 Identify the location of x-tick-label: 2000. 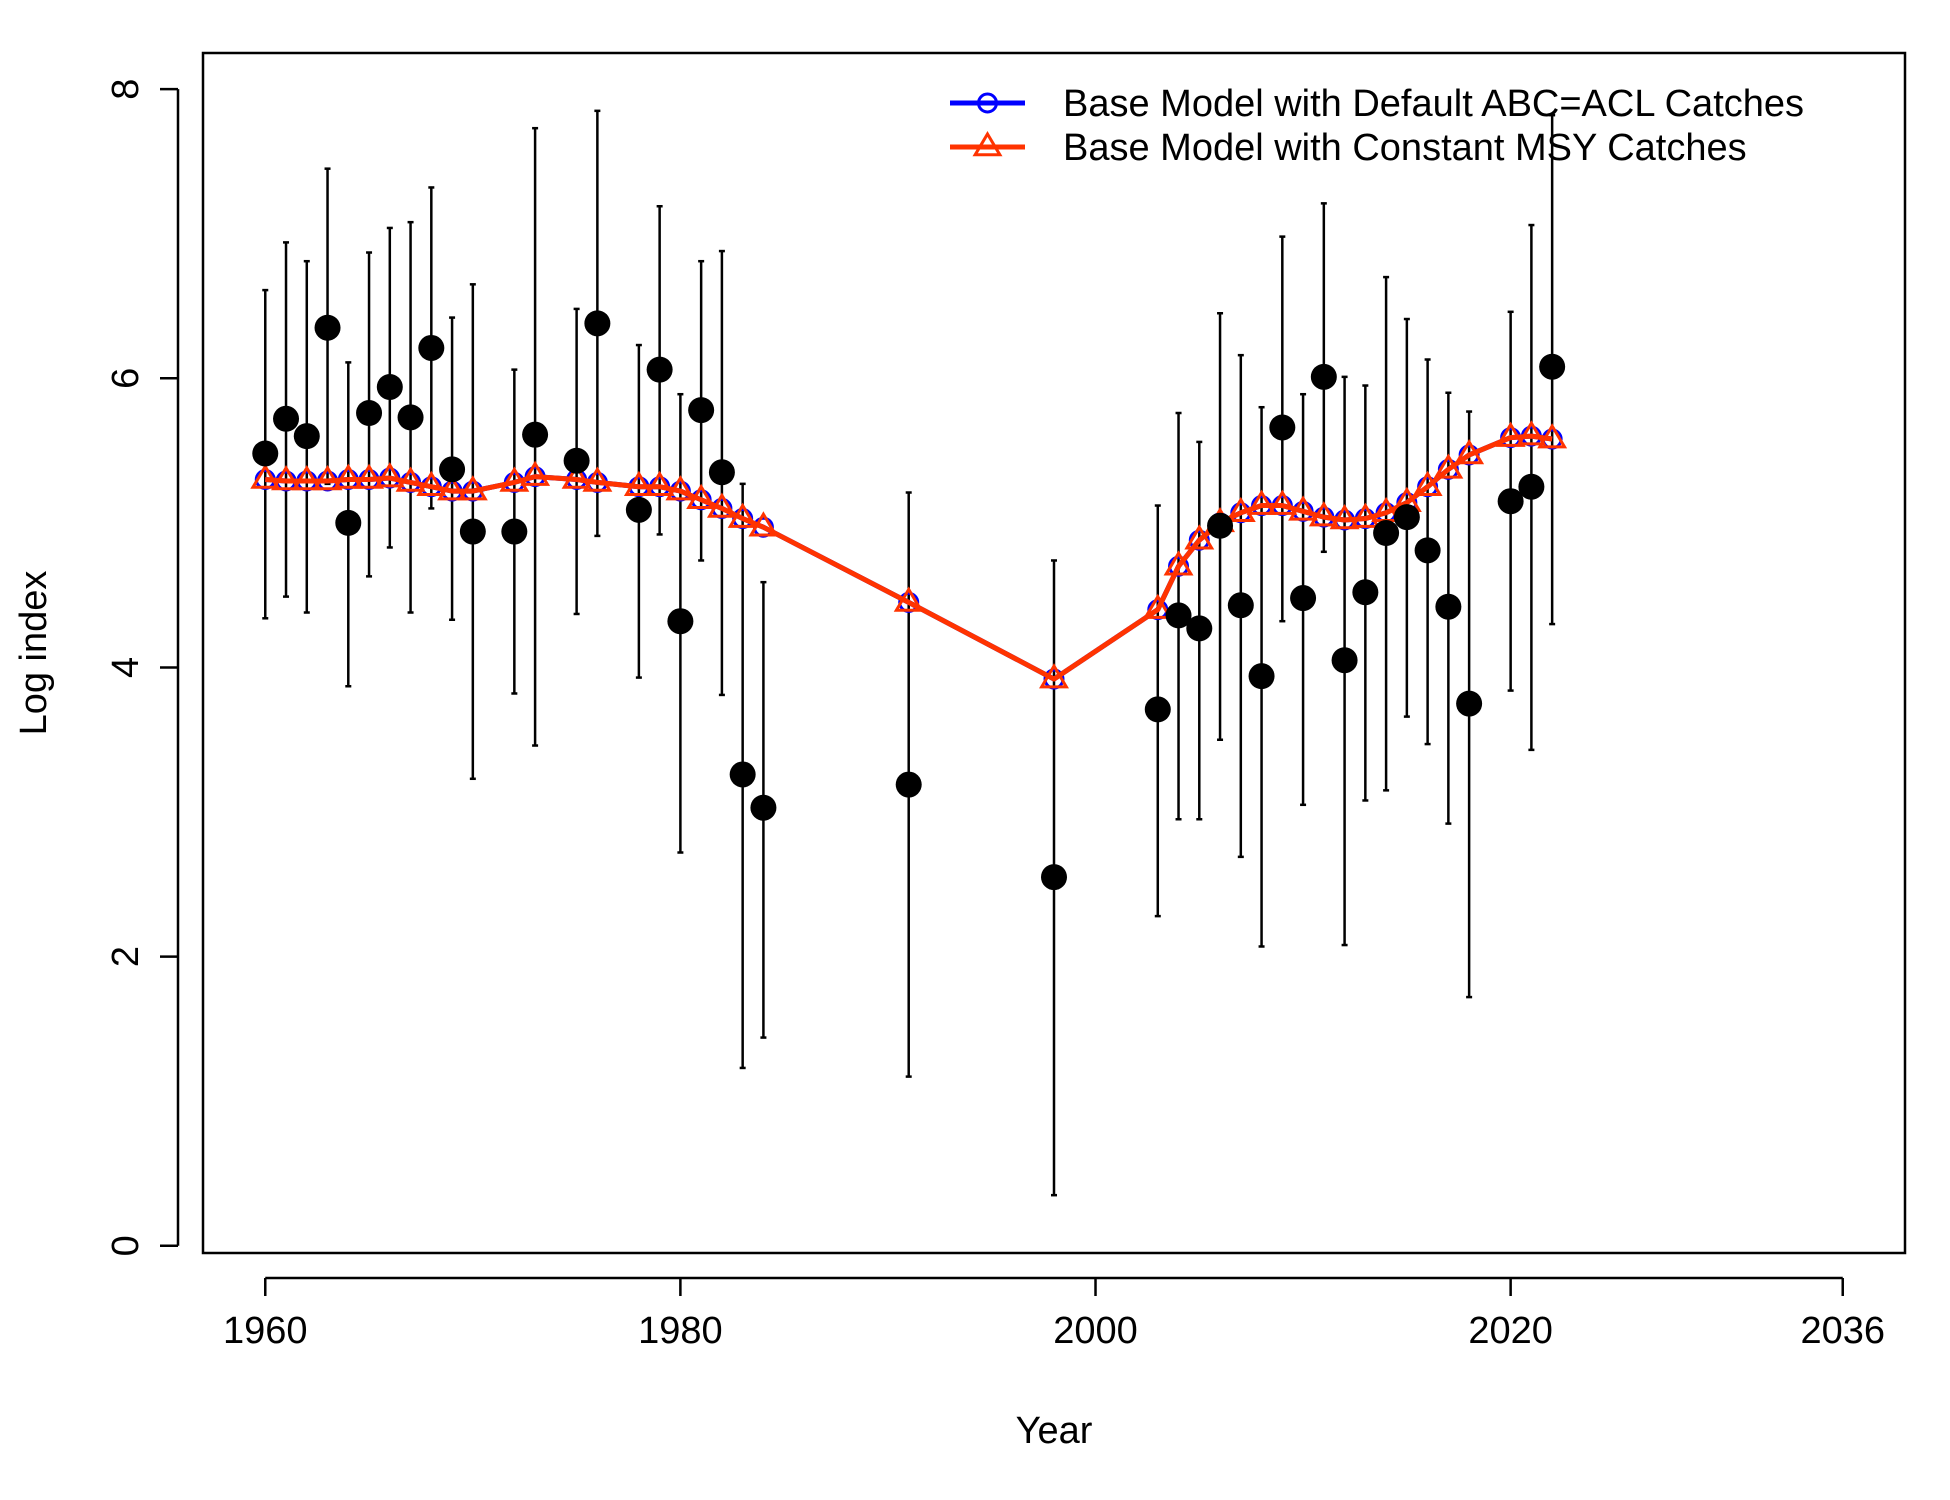
(1095, 1331).